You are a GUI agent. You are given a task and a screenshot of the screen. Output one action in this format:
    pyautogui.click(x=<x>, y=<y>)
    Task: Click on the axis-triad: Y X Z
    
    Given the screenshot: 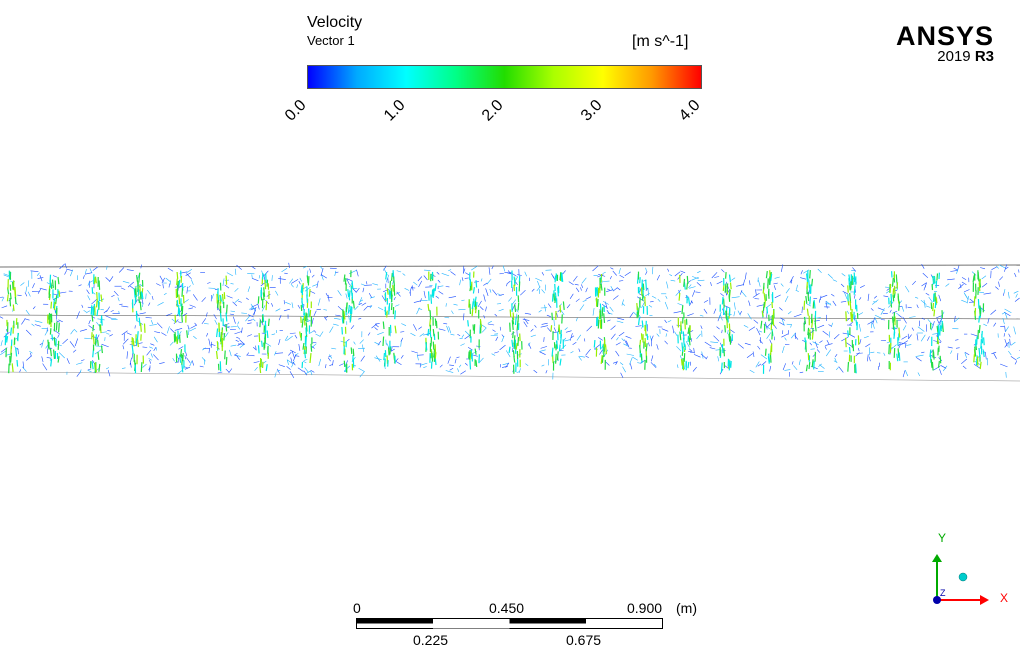 What is the action you would take?
    pyautogui.click(x=970, y=568)
    